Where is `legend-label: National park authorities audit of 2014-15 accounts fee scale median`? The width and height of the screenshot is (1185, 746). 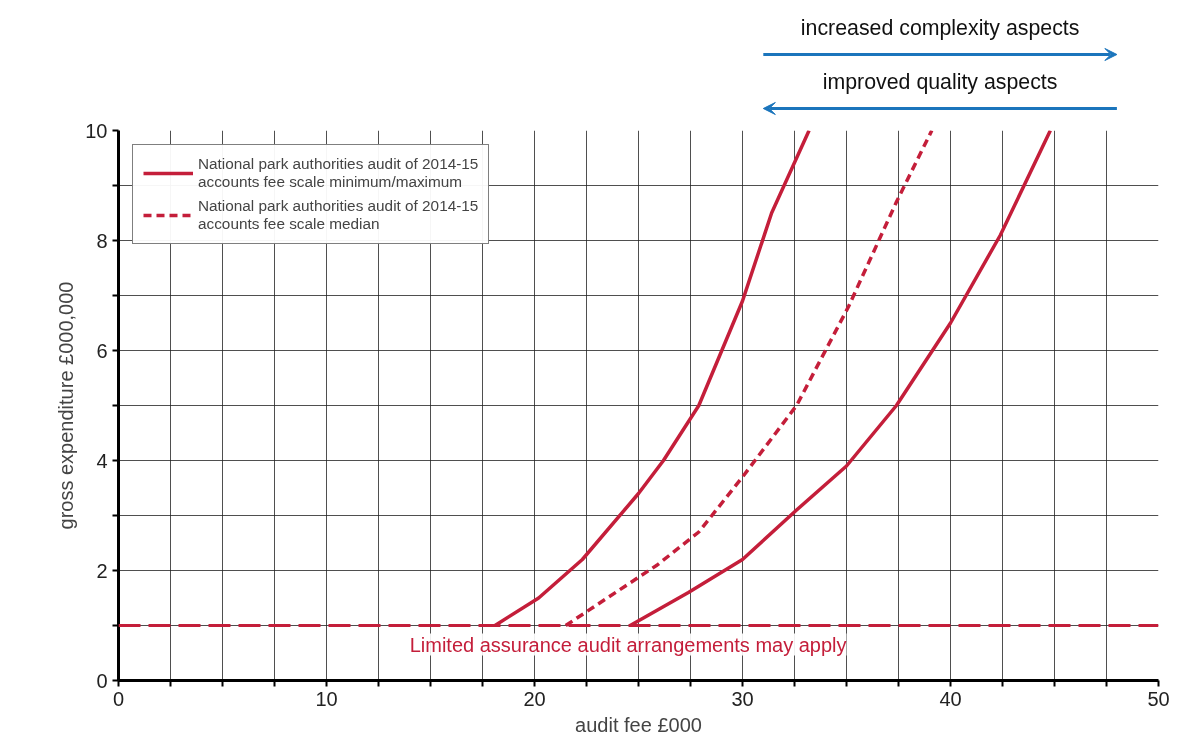 legend-label: National park authorities audit of 2014-15 accounts fee scale median is located at coordinates (338, 215).